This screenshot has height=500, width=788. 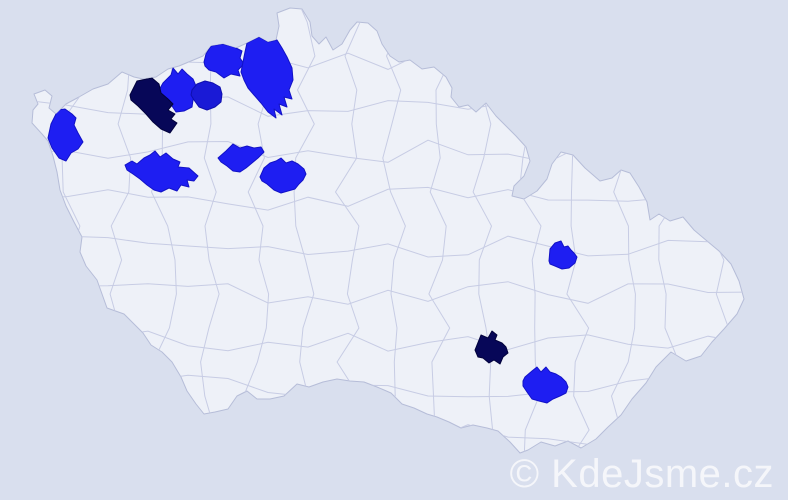 I want to click on highlighted-district-central-right, so click(x=283, y=175).